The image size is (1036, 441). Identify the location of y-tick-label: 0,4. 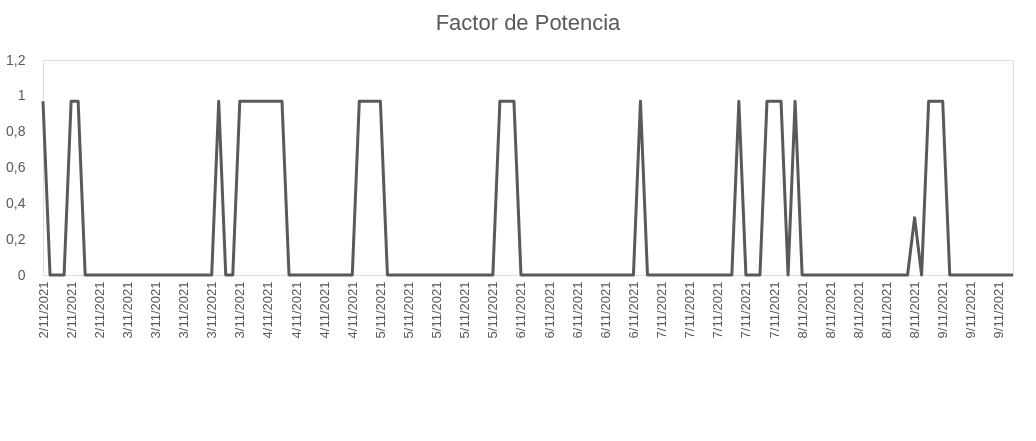
(16, 202).